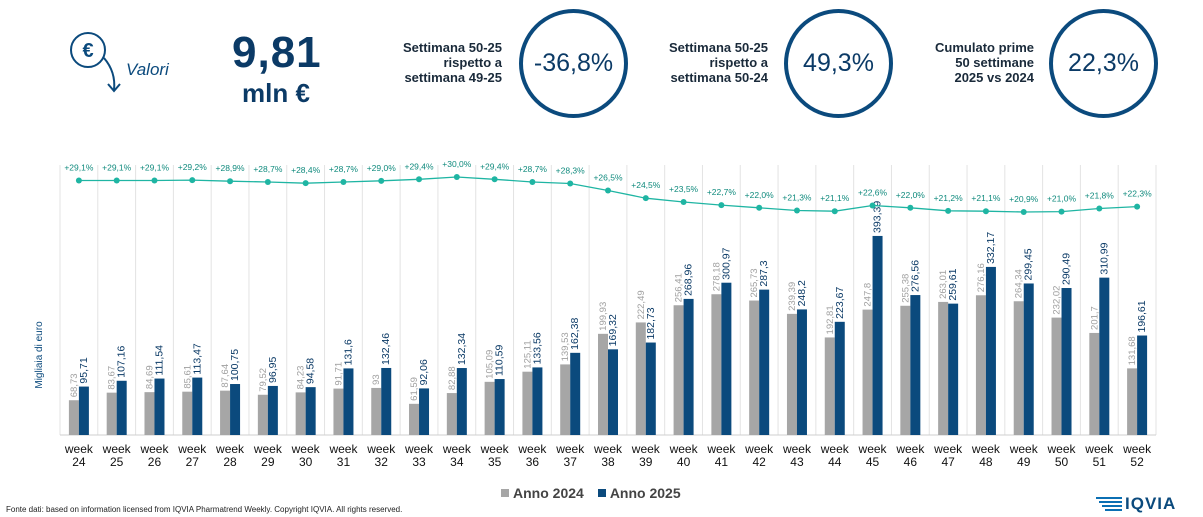 This screenshot has width=1203, height=517. What do you see at coordinates (273, 370) in the screenshot?
I see `data-label-2025: 96,95` at bounding box center [273, 370].